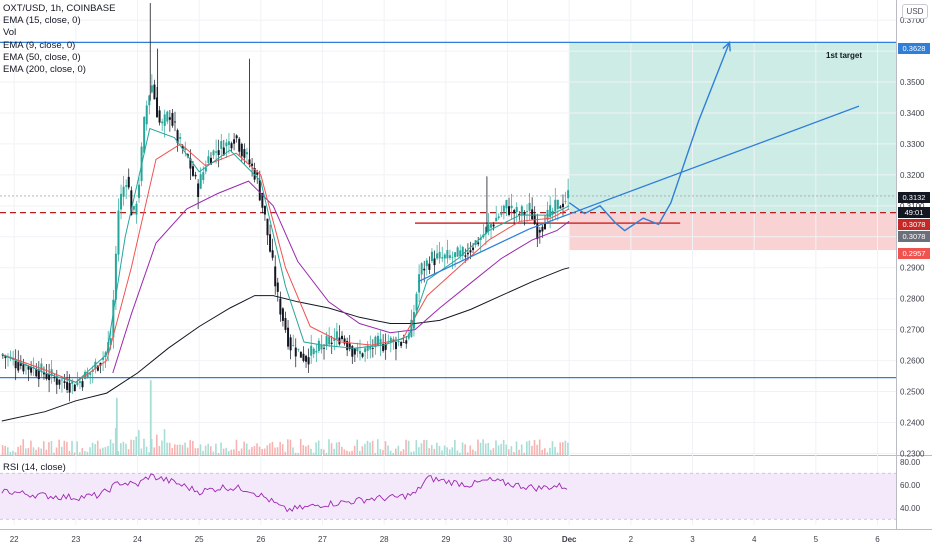 This screenshot has width=932, height=550. I want to click on indicator-ema50: EMA (50, close, 0), so click(42, 57).